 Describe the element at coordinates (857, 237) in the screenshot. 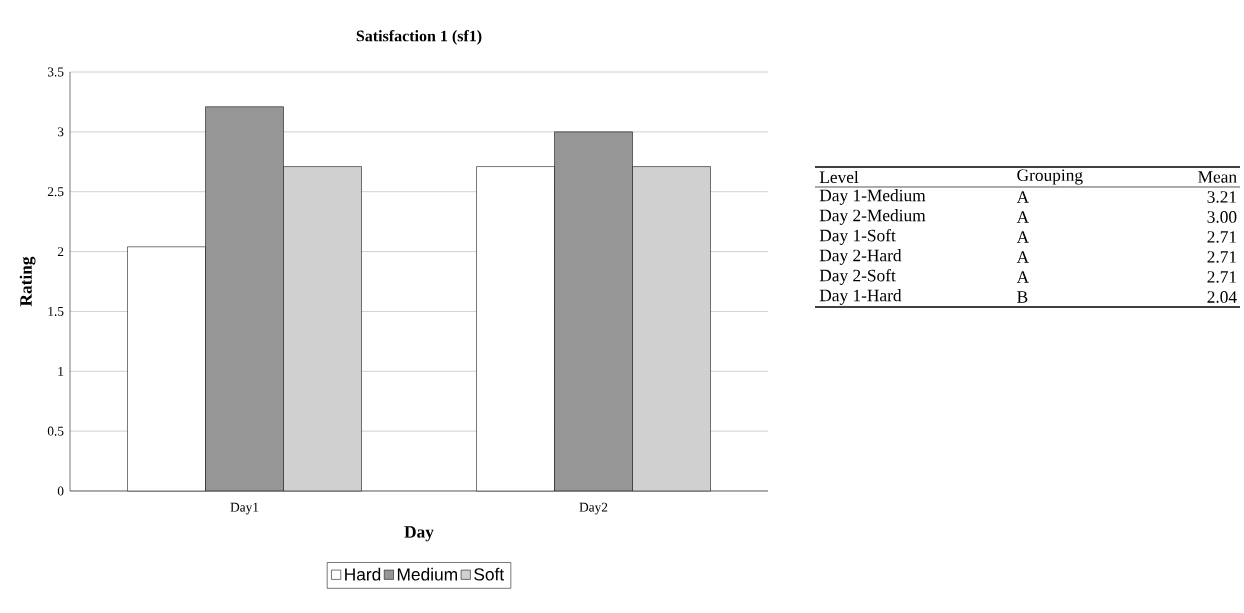

I see `text: Day 1-Soft` at that location.